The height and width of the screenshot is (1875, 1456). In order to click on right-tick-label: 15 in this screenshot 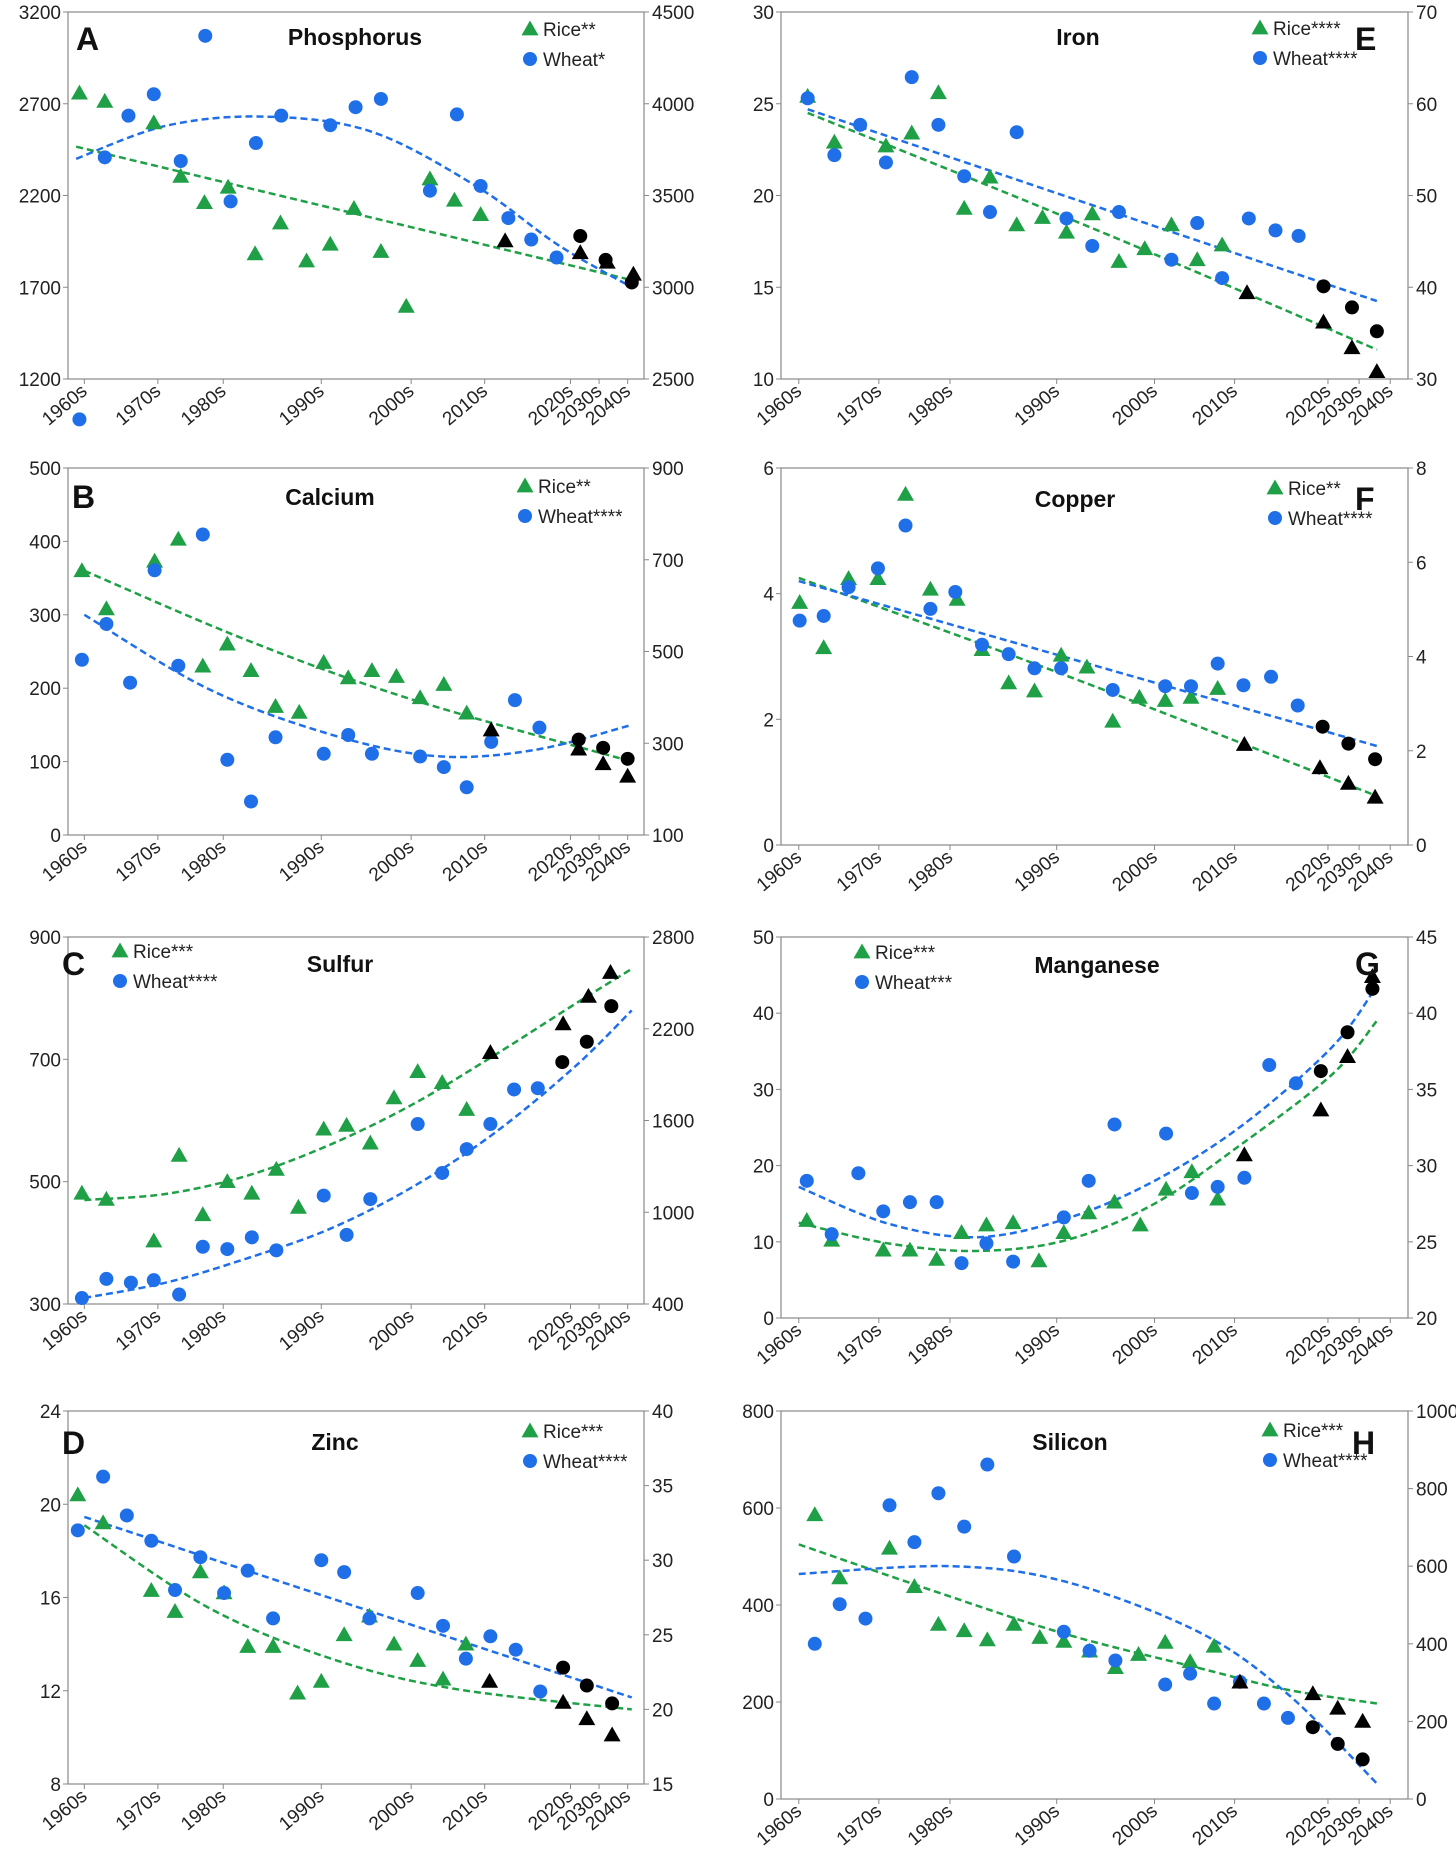, I will do `click(662, 1785)`.